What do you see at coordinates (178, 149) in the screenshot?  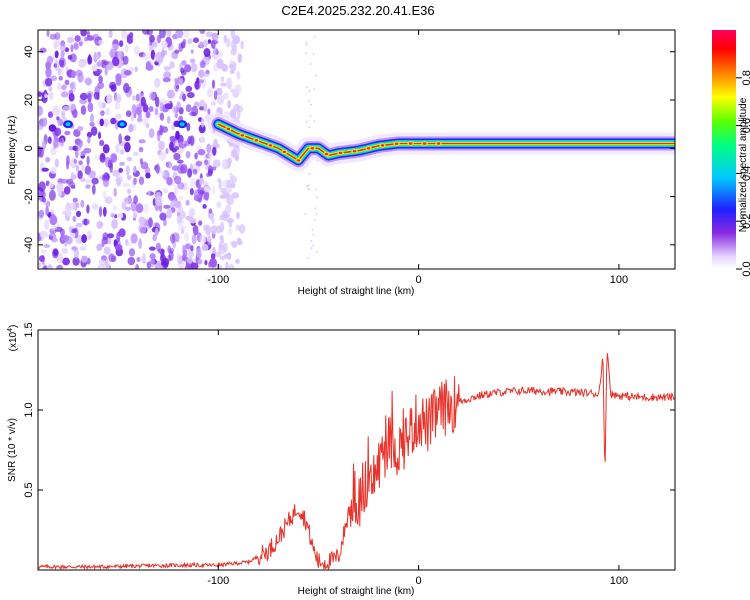 I see `spectrogram-noise-layer` at bounding box center [178, 149].